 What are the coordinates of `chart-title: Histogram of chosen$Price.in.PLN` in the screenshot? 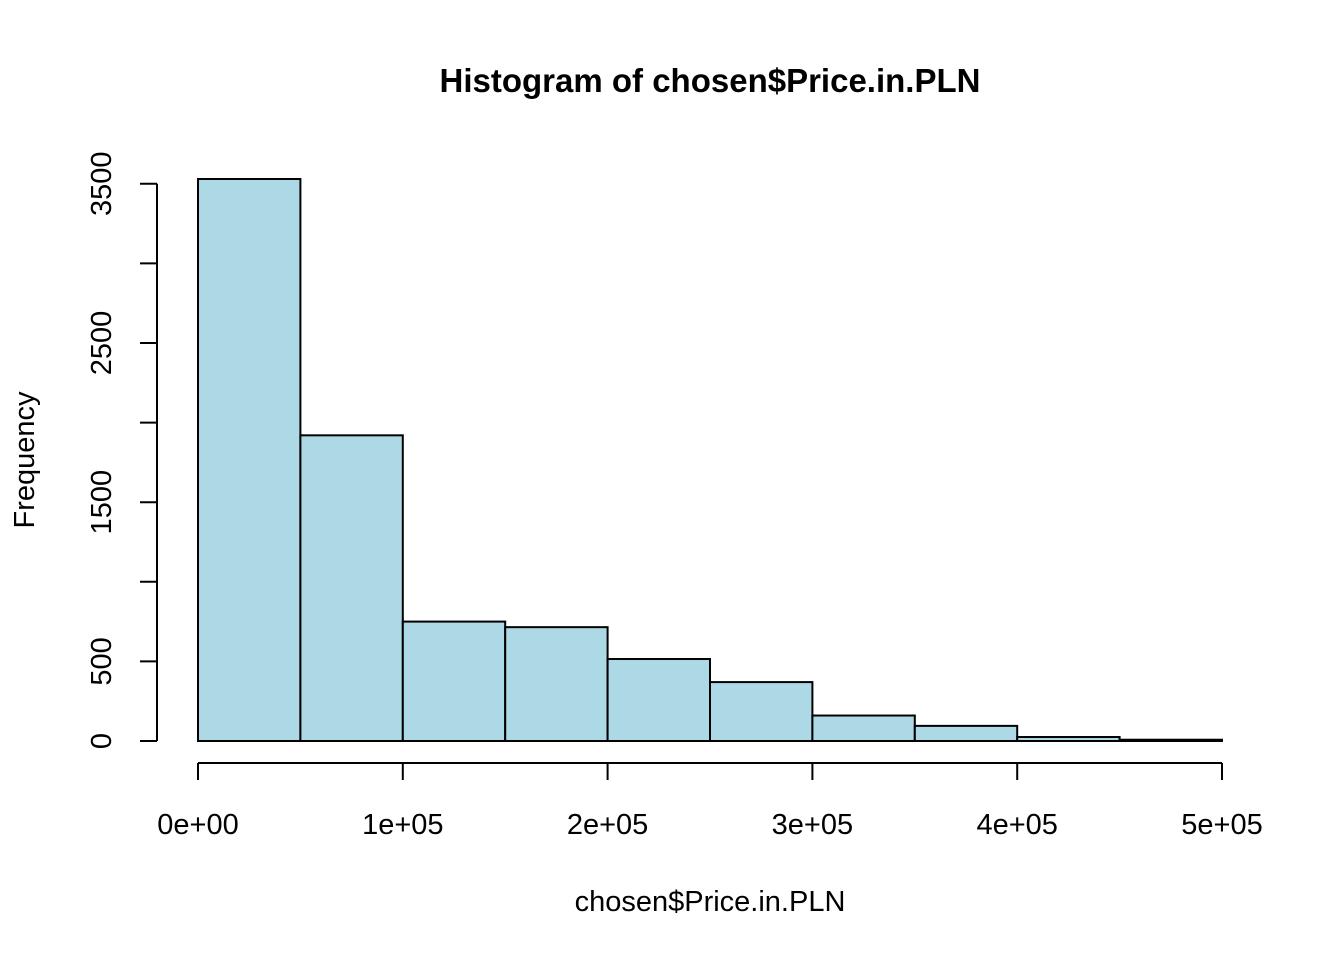 It's located at (710, 80).